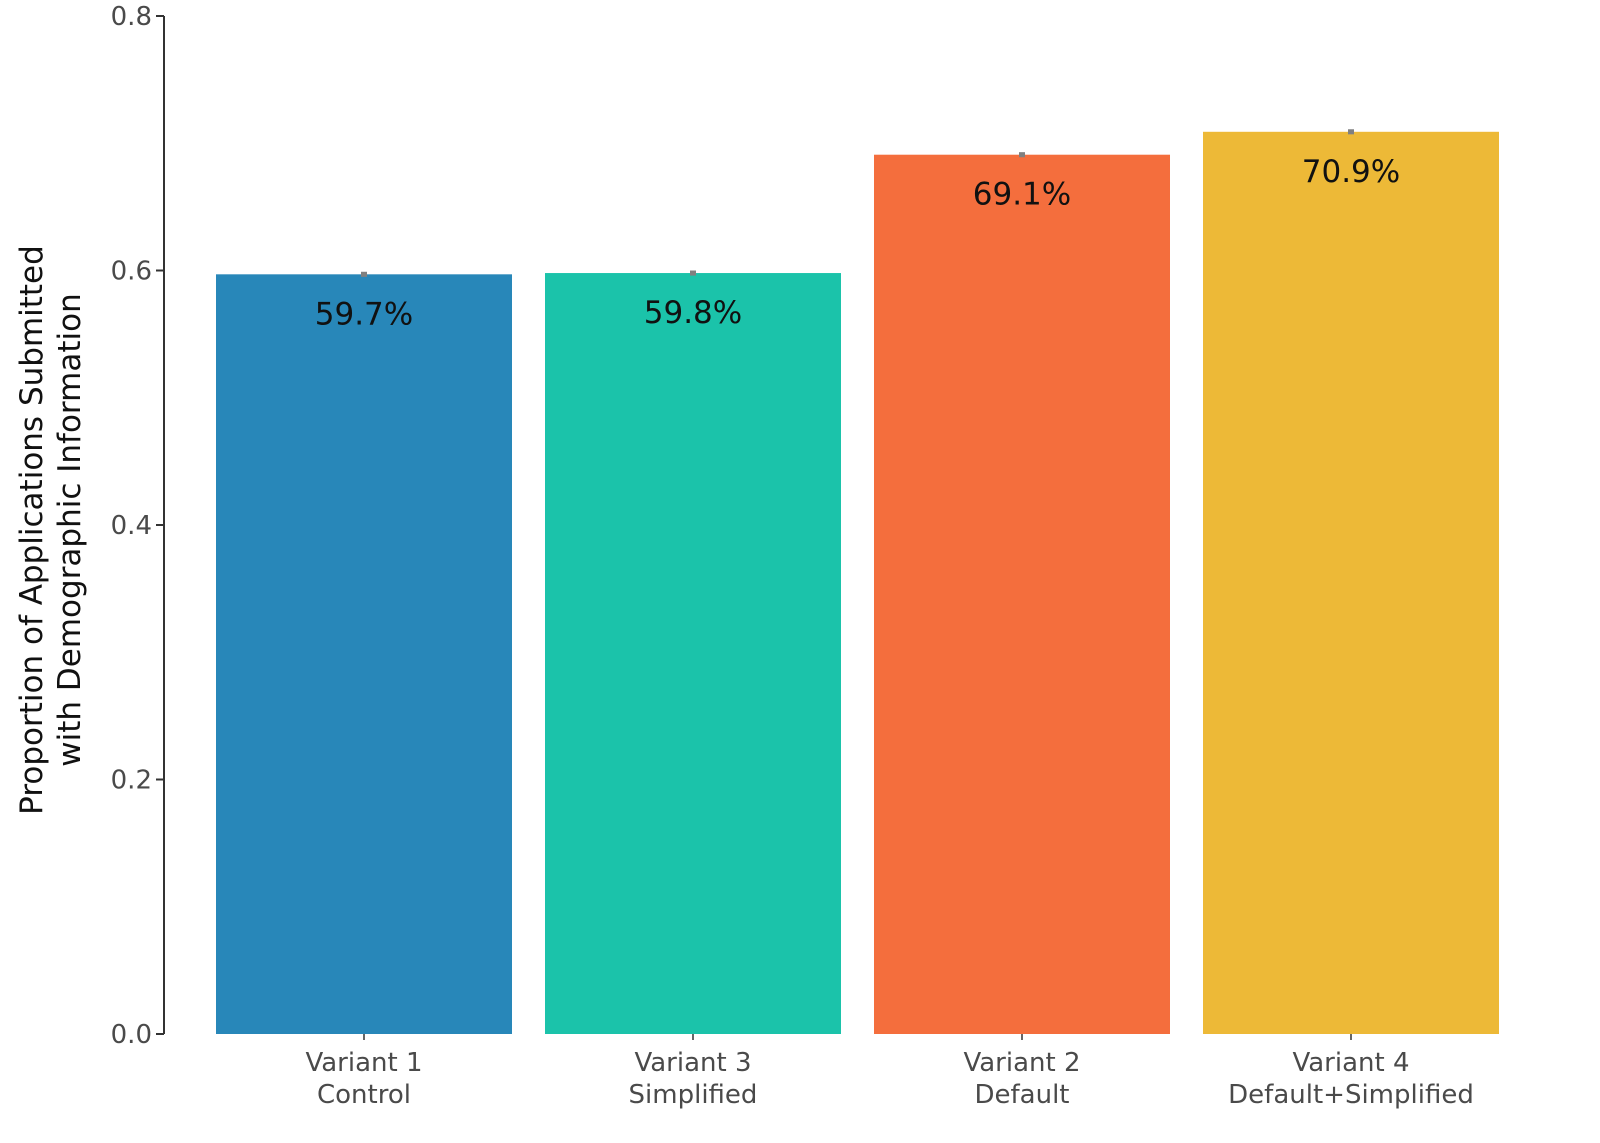 The width and height of the screenshot is (1600, 1143). What do you see at coordinates (131, 1035) in the screenshot?
I see `y-tick-label: 0.0` at bounding box center [131, 1035].